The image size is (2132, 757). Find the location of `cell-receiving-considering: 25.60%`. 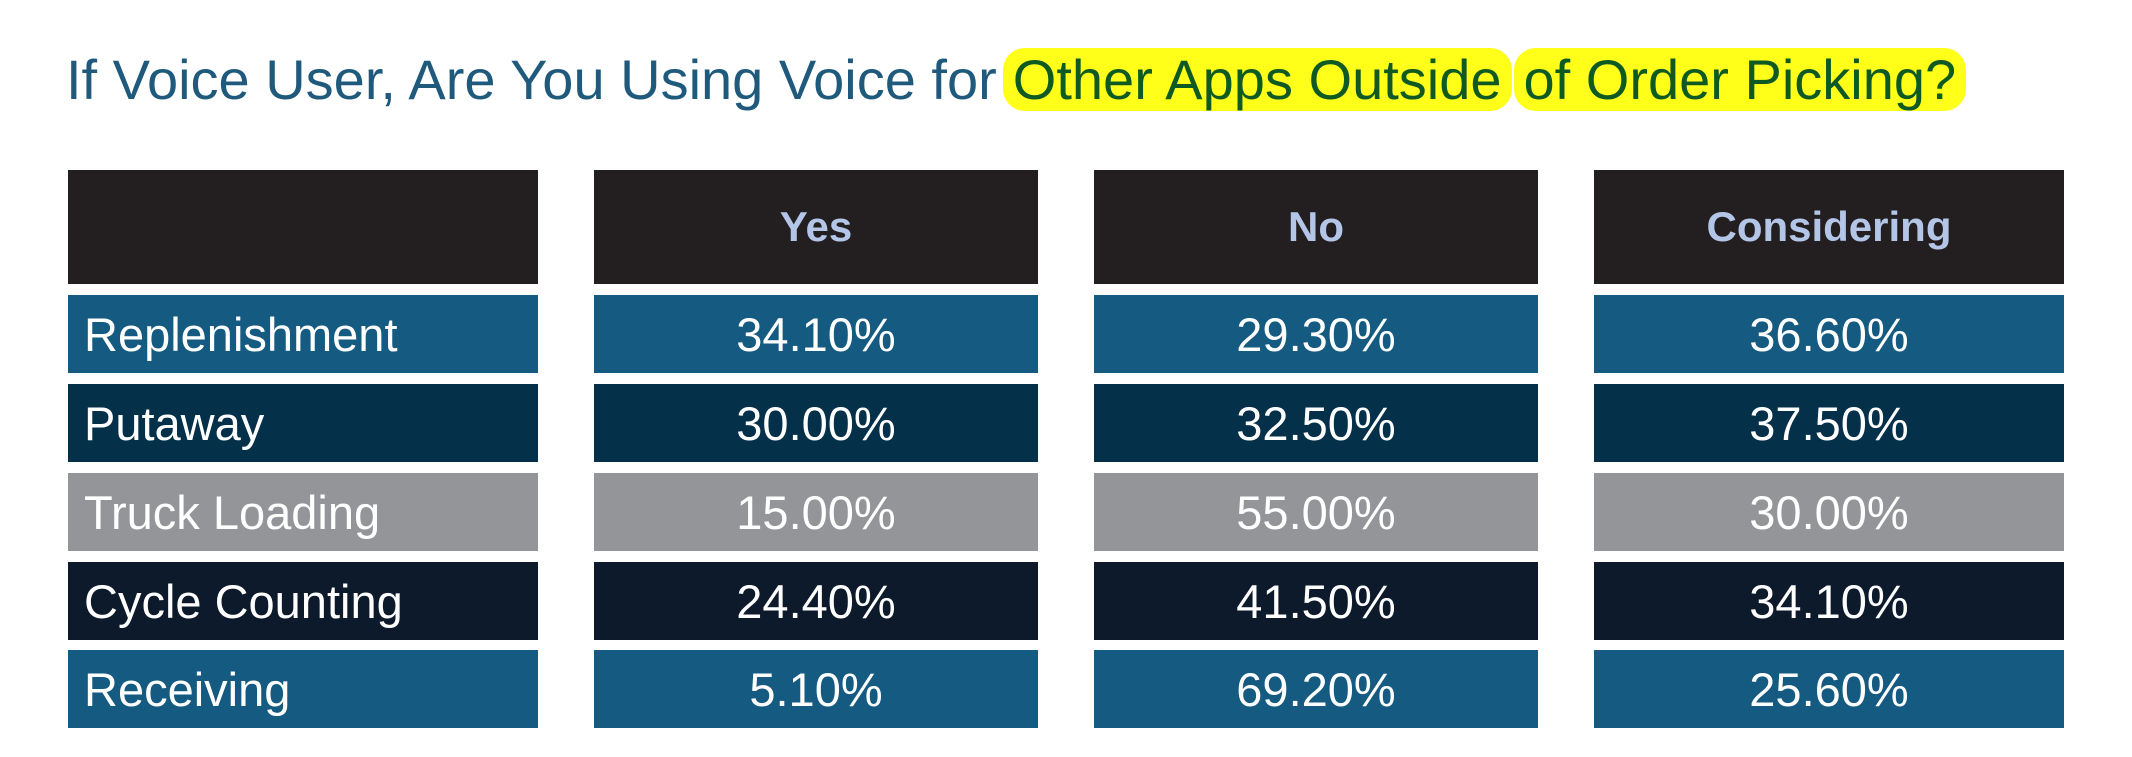

cell-receiving-considering: 25.60% is located at coordinates (1829, 689).